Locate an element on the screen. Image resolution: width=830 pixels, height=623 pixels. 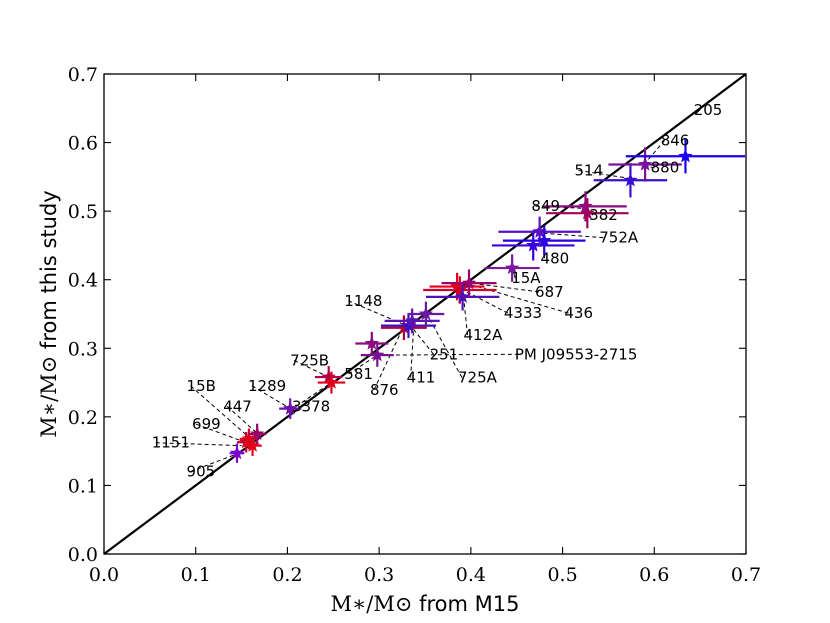
y-axis-label-math: M∗/M⊙ is located at coordinates (49, 397).